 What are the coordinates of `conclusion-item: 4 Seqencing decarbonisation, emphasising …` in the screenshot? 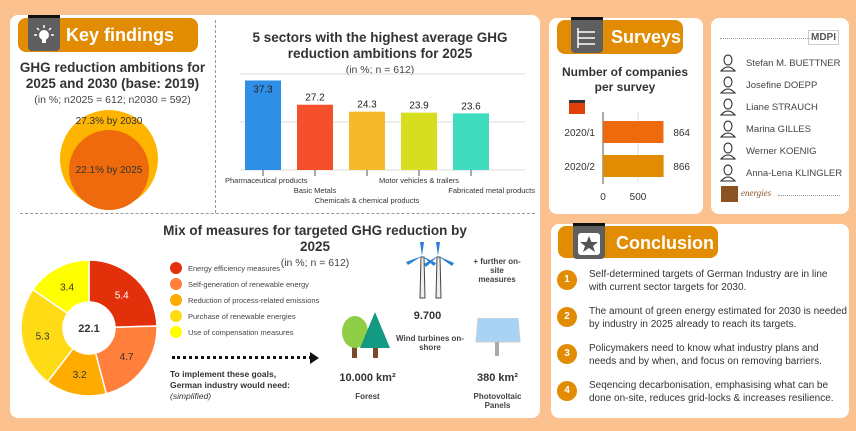 It's located at (702, 392).